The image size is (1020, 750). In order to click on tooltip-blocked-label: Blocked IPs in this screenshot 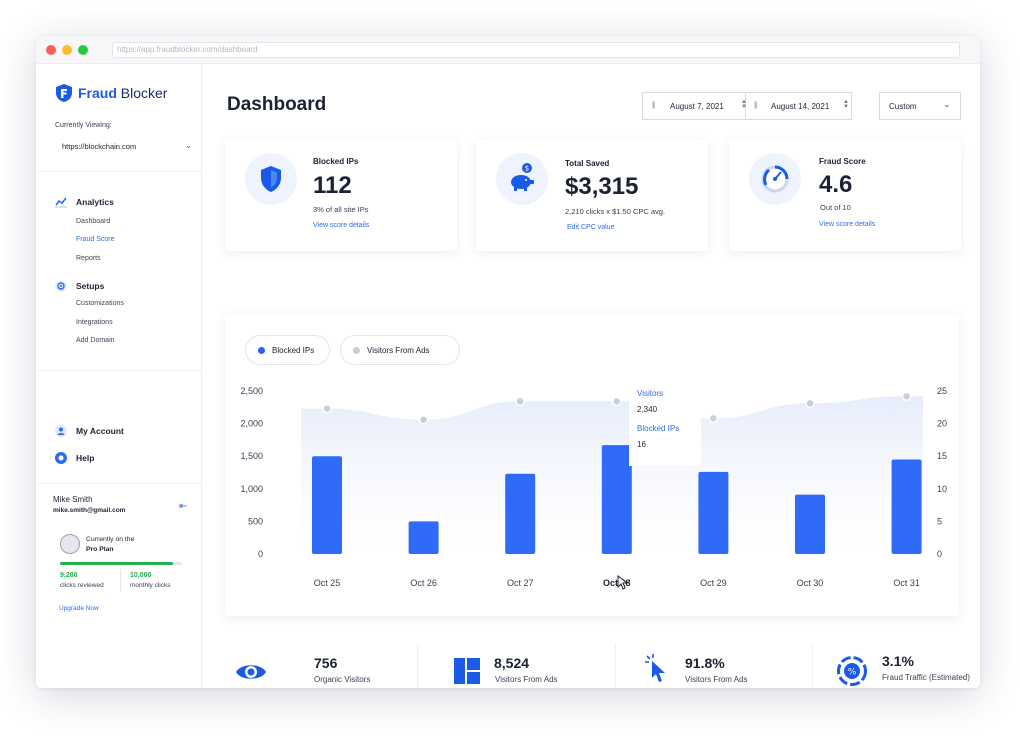, I will do `click(658, 428)`.